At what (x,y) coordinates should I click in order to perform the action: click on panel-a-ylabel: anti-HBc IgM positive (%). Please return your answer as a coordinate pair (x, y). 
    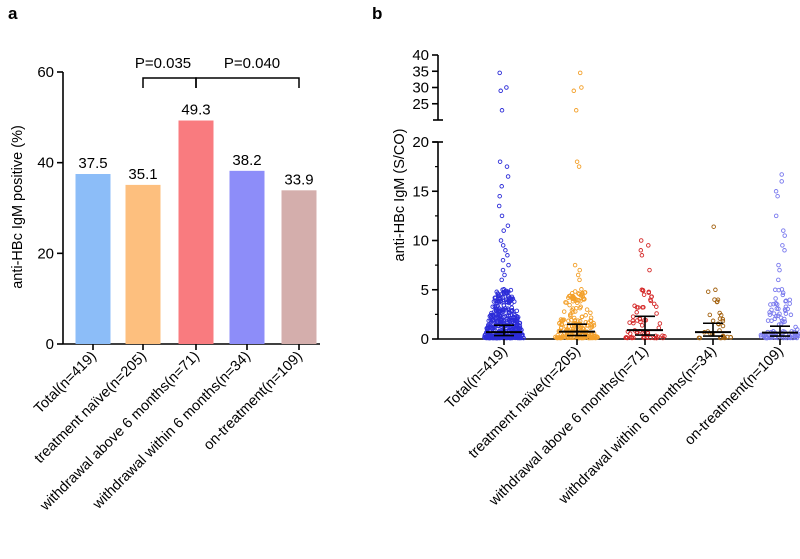
    Looking at the image, I should click on (18, 207).